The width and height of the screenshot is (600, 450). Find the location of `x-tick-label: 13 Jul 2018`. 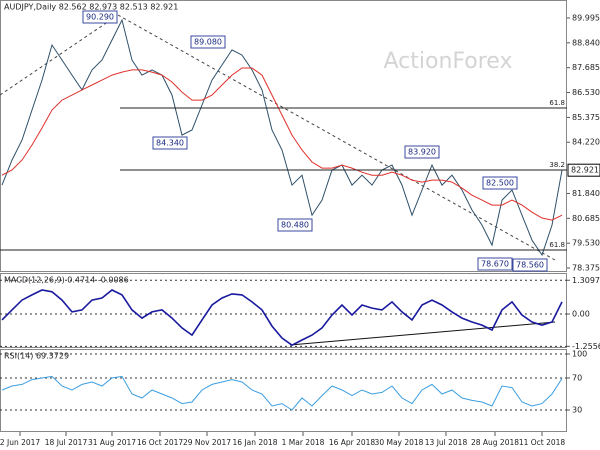

x-tick-label: 13 Jul 2018 is located at coordinates (446, 442).